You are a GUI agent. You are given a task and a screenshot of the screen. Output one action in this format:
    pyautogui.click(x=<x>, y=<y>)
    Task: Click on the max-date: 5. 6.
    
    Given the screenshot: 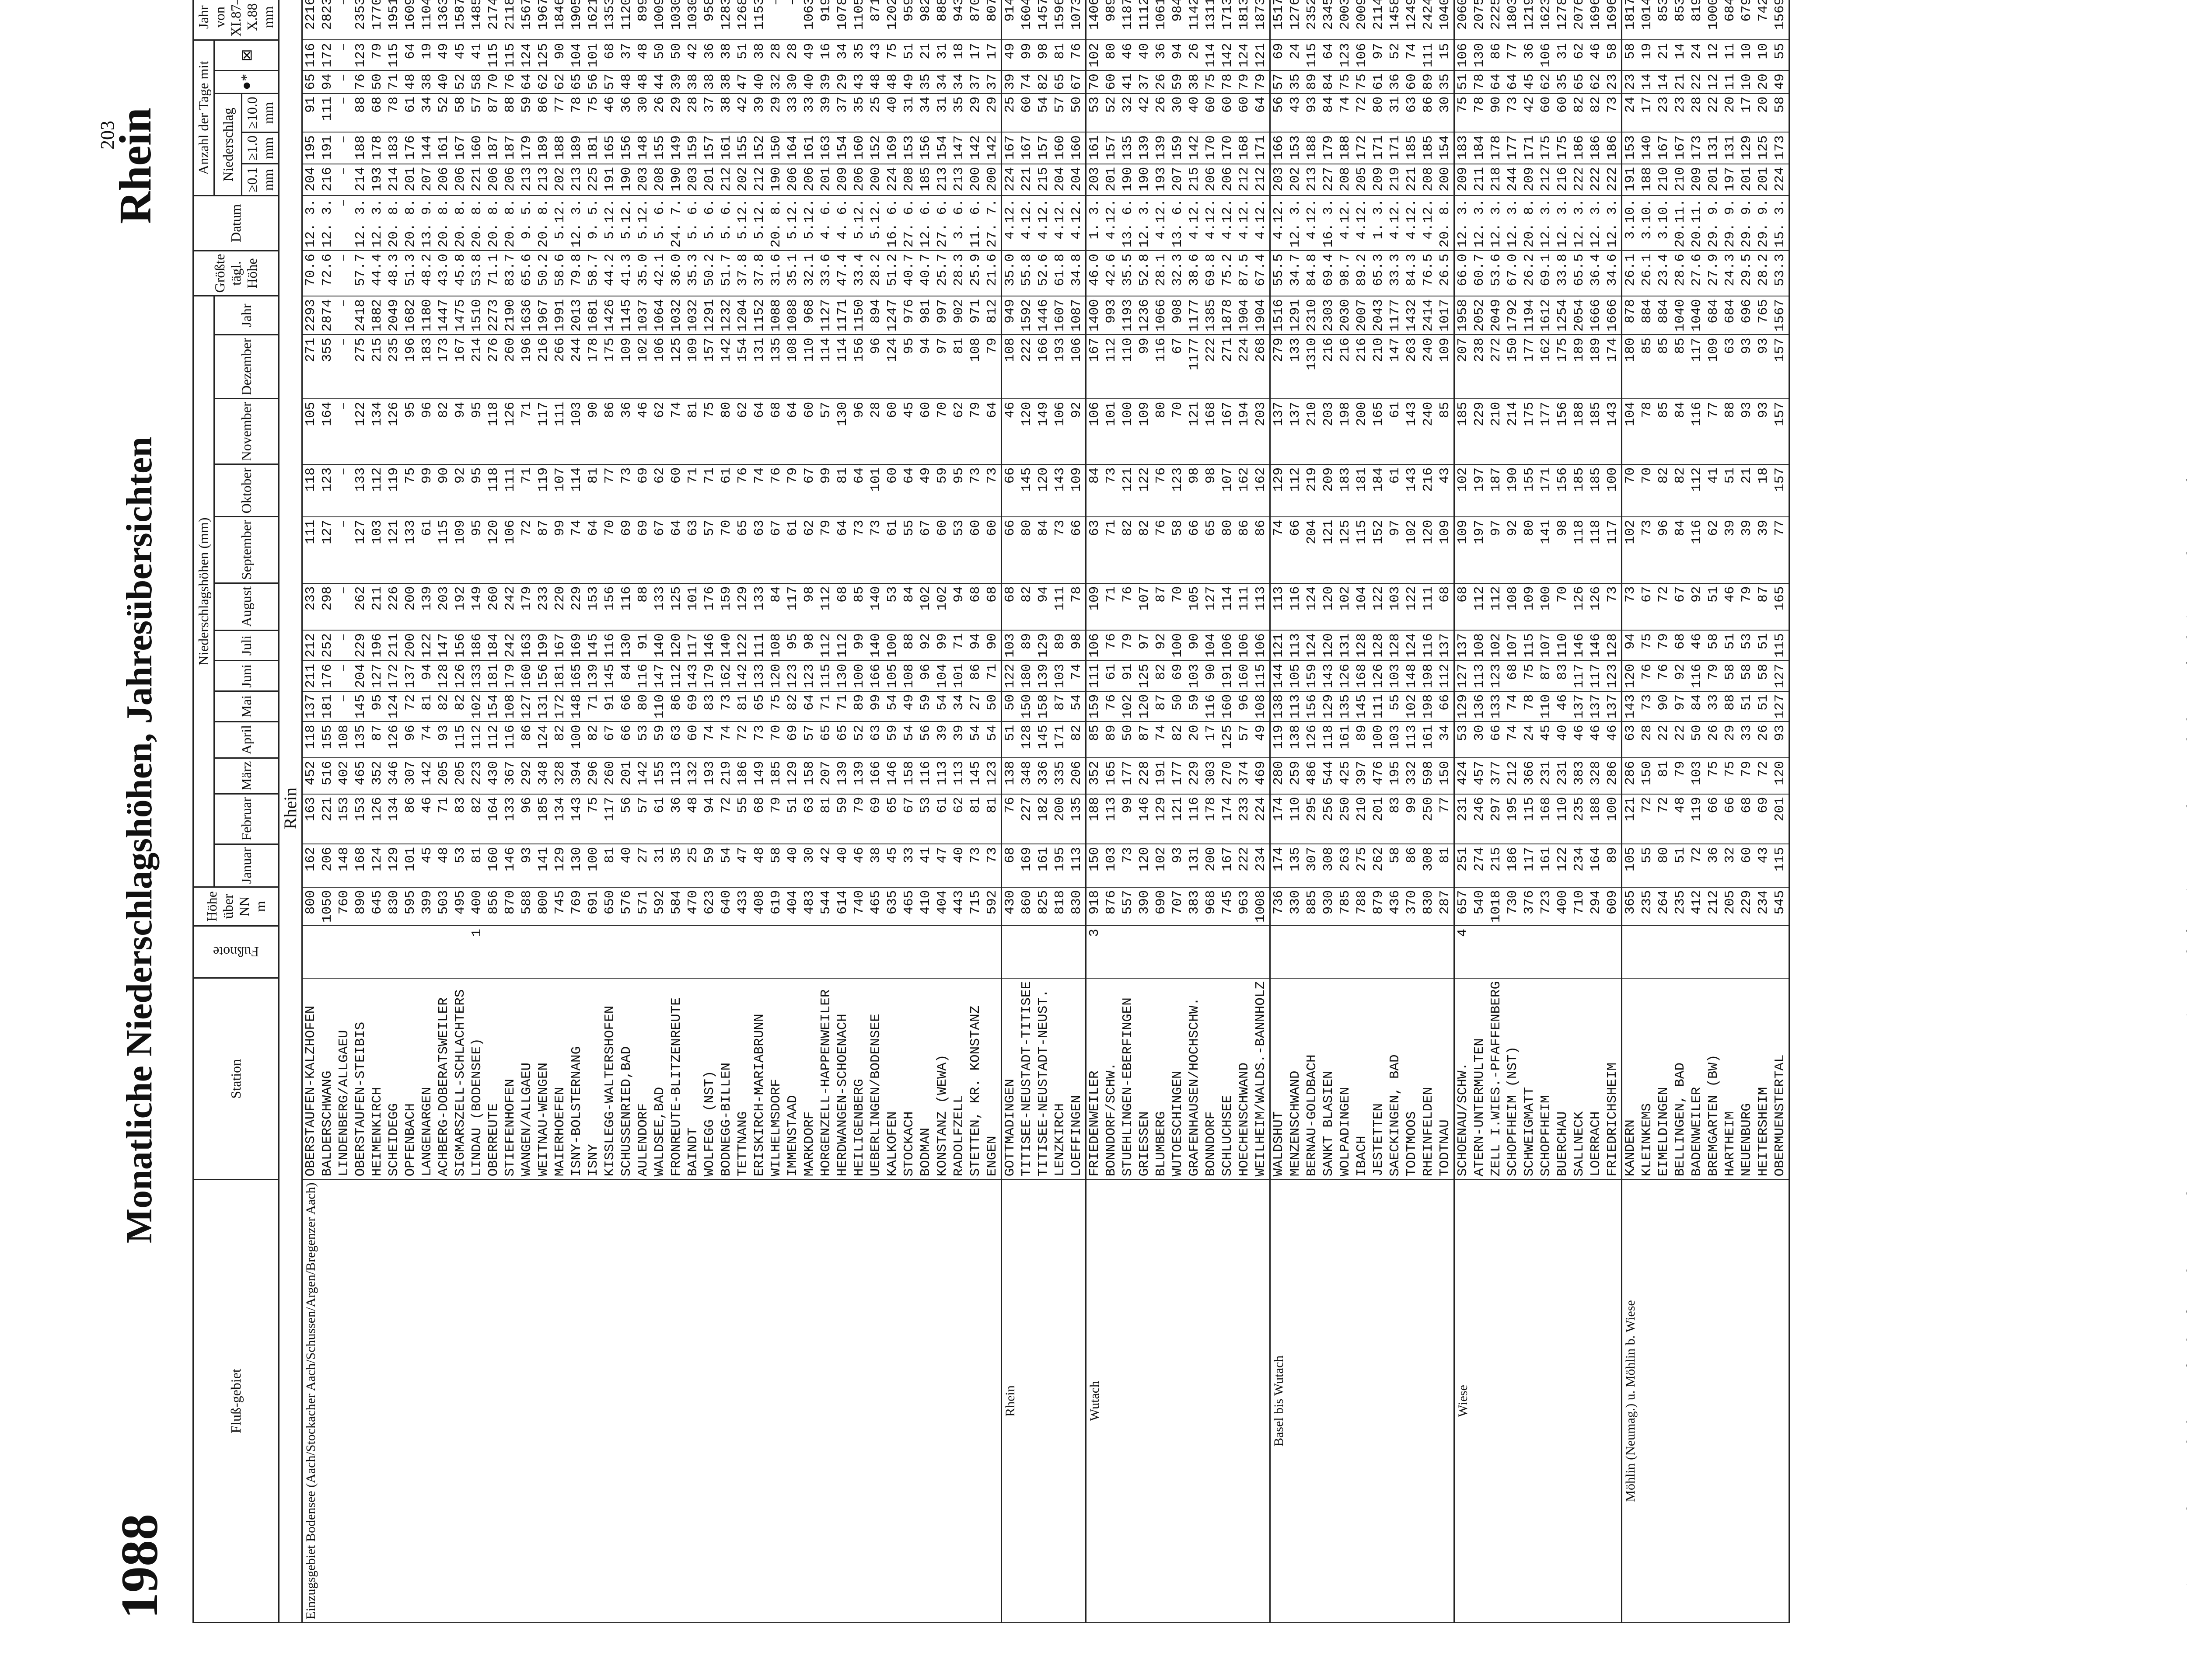 What is the action you would take?
    pyautogui.click(x=710, y=223)
    